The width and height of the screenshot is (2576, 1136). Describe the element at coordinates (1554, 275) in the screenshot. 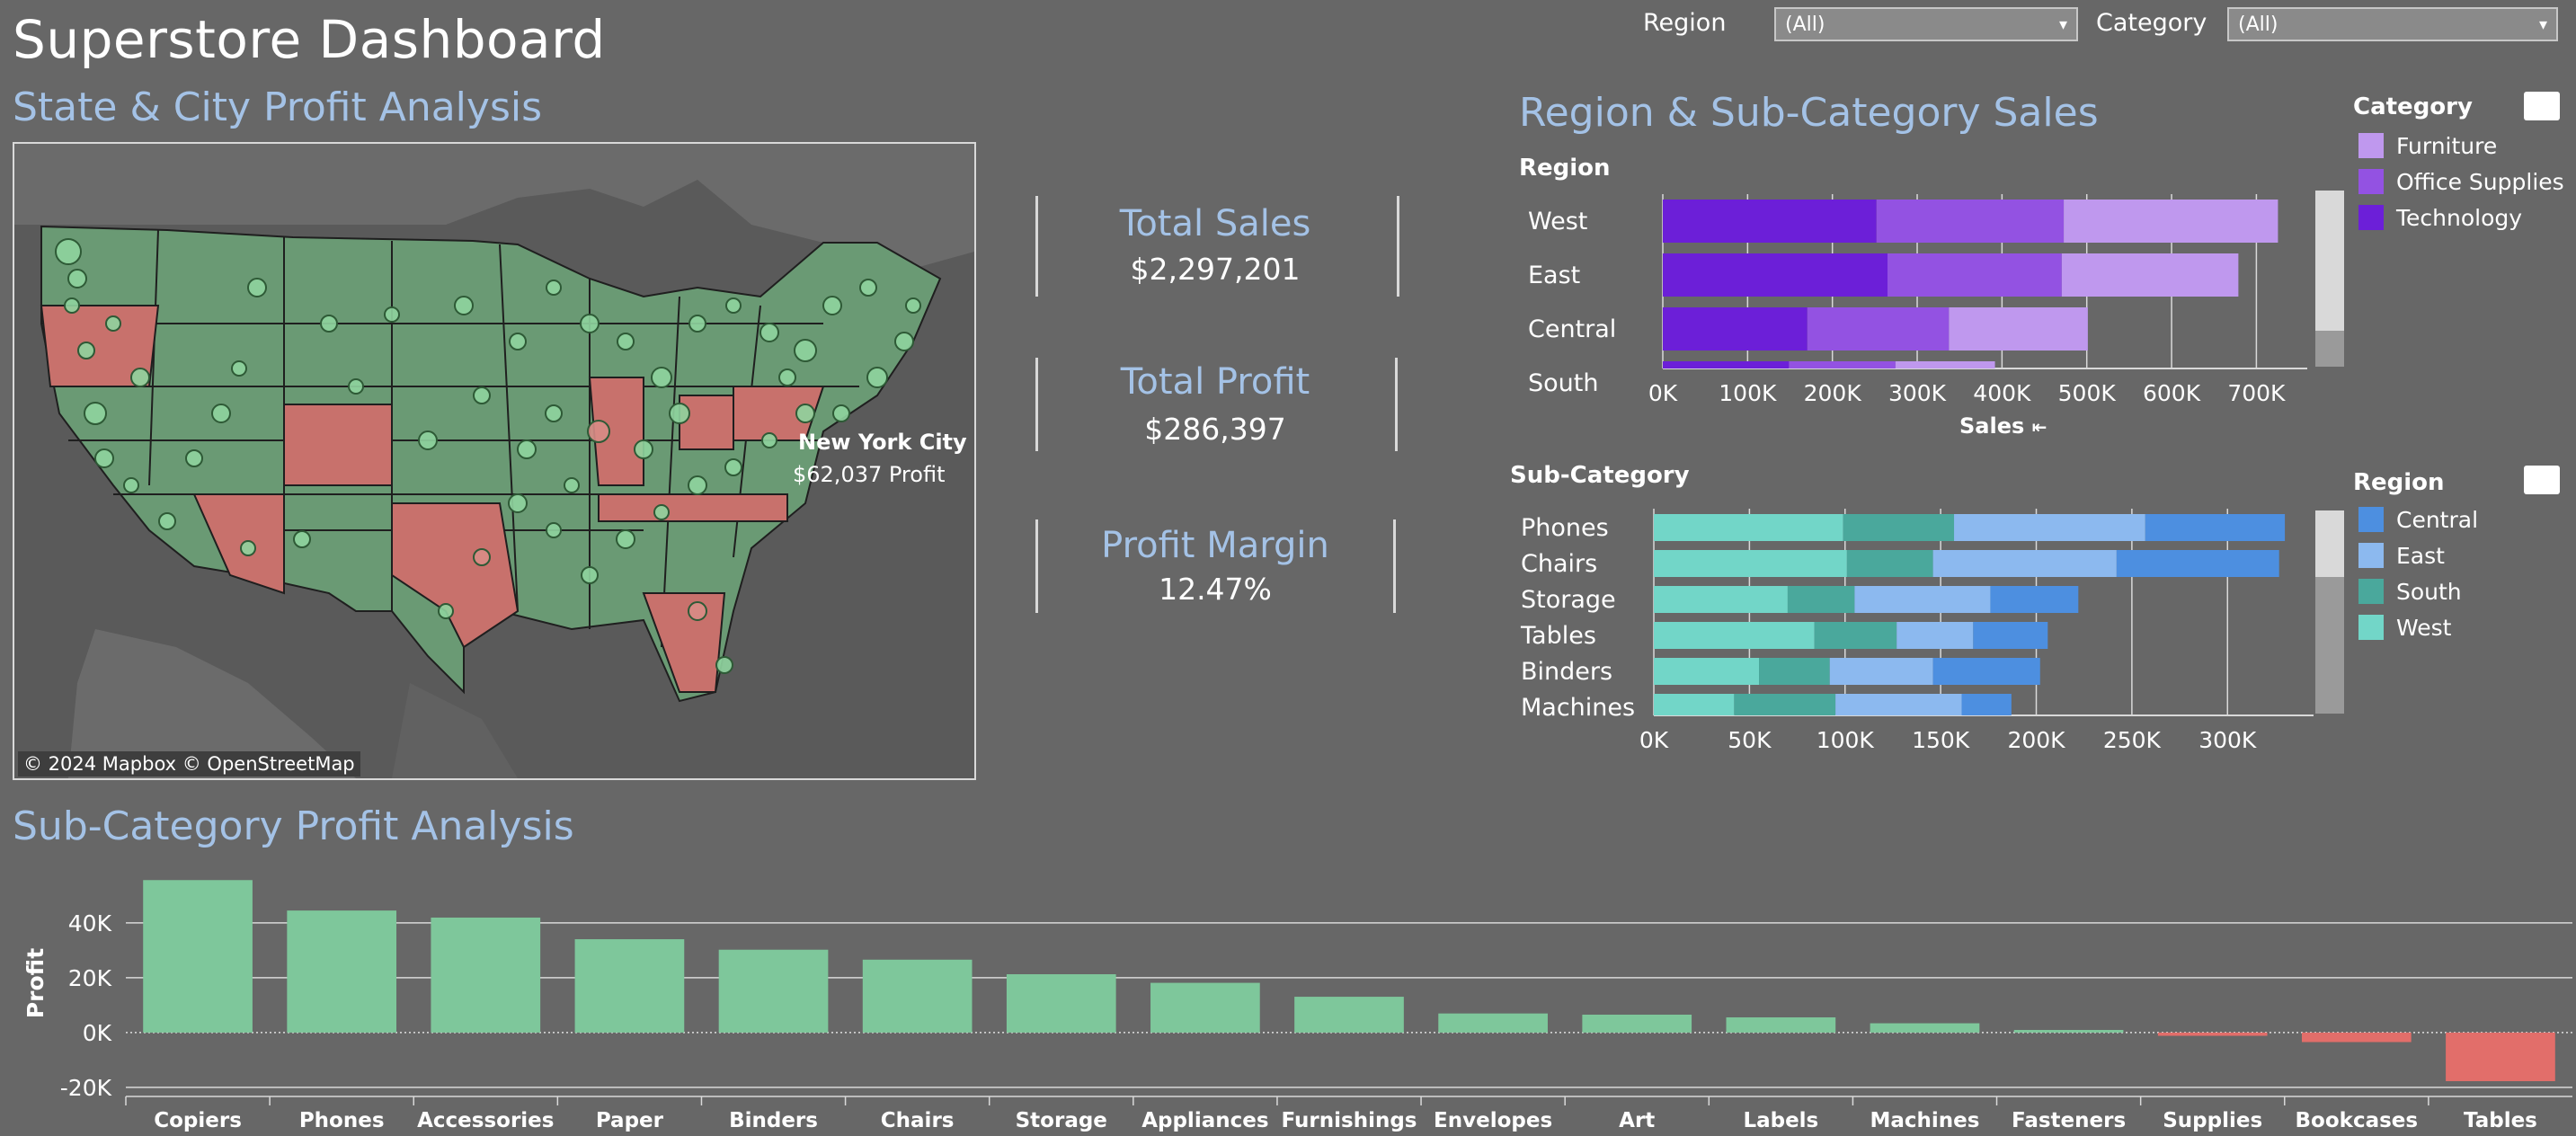

I see `row-label: East` at that location.